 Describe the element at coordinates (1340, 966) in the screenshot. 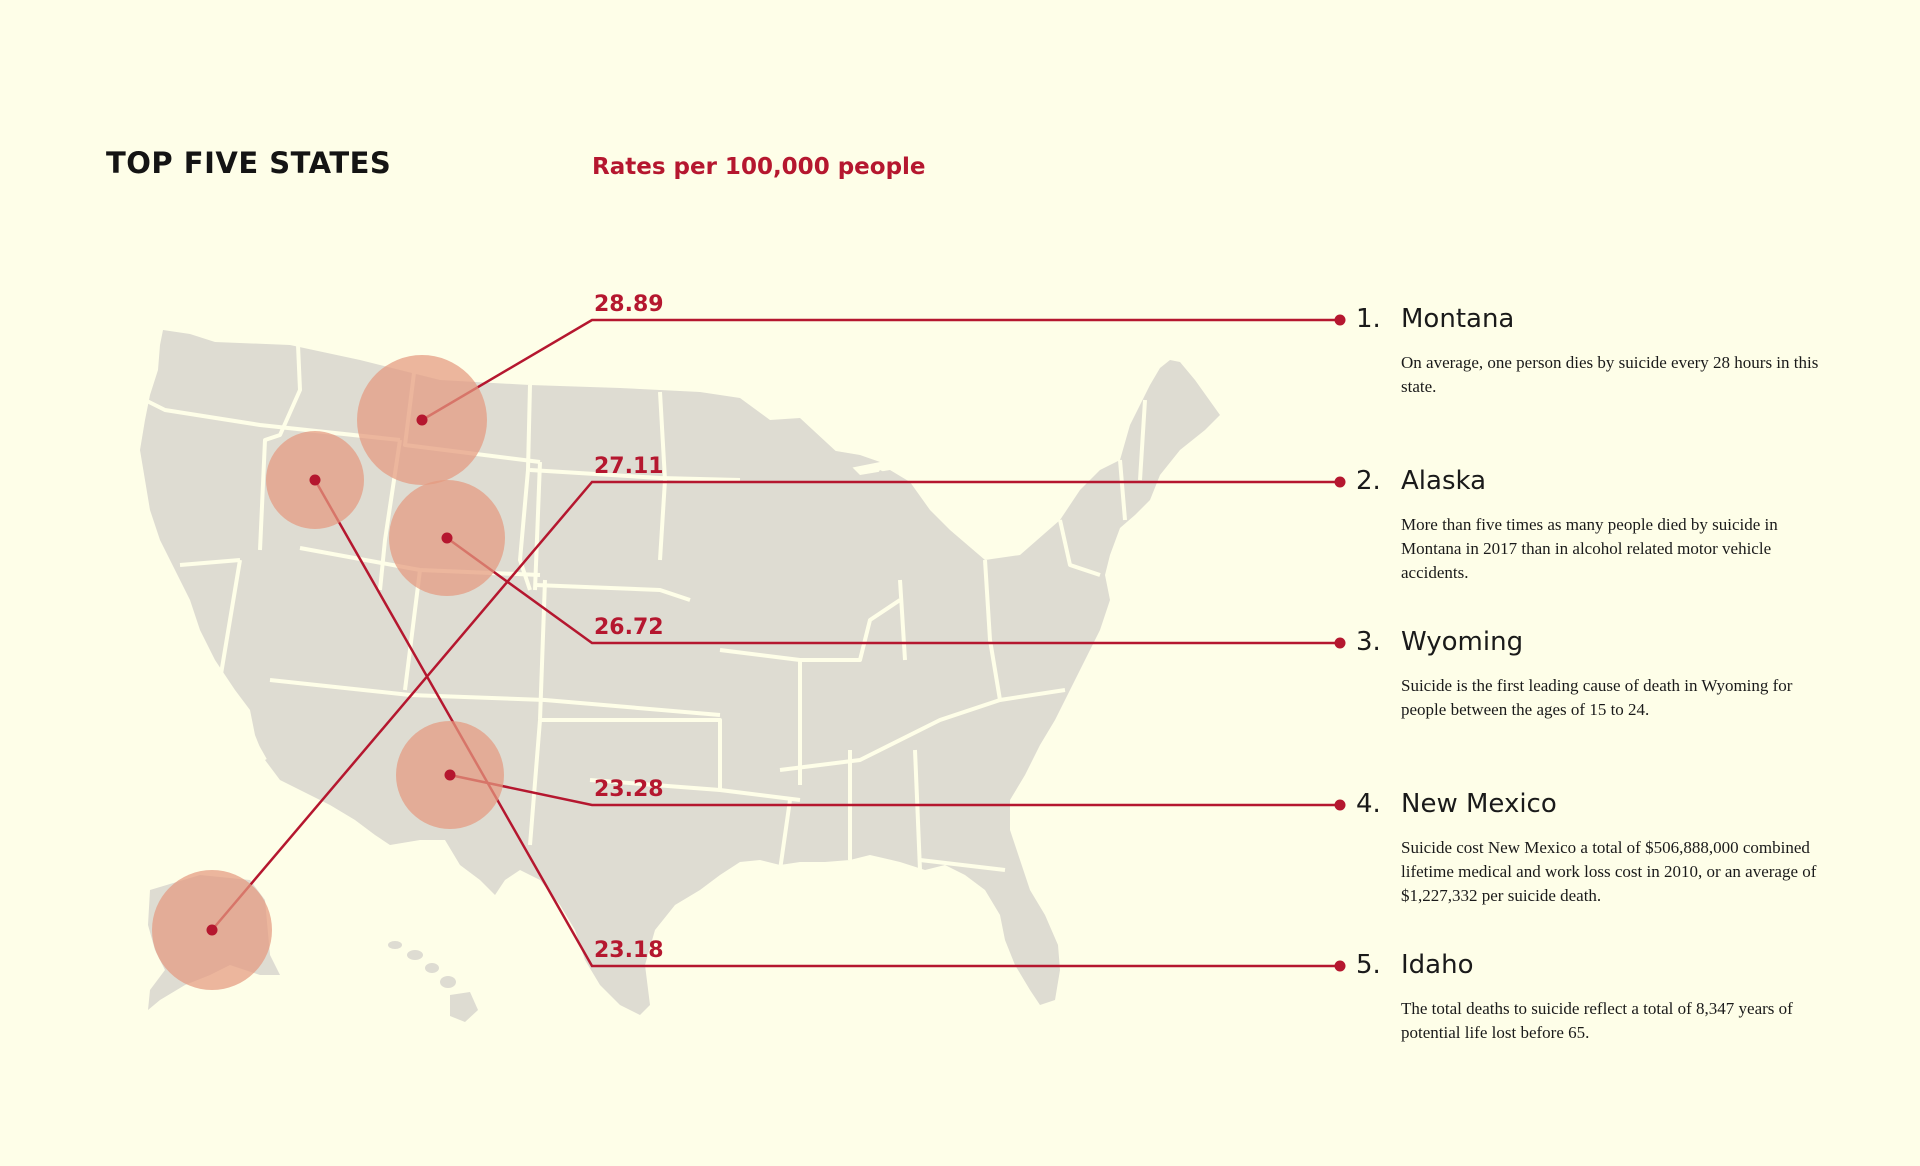

I see `dot-end-idaho` at that location.